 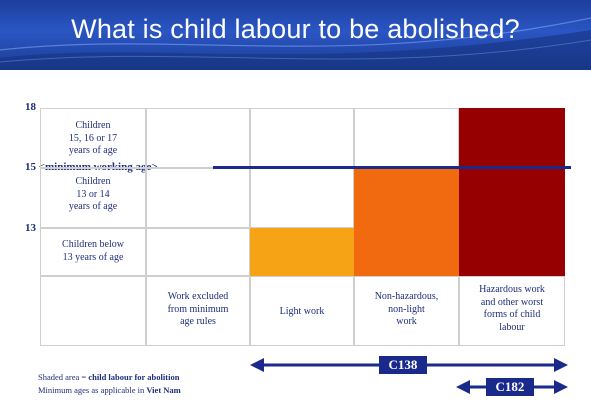 What do you see at coordinates (93, 194) in the screenshot?
I see `row-label-13-14: Children 13 or 14 years of age` at bounding box center [93, 194].